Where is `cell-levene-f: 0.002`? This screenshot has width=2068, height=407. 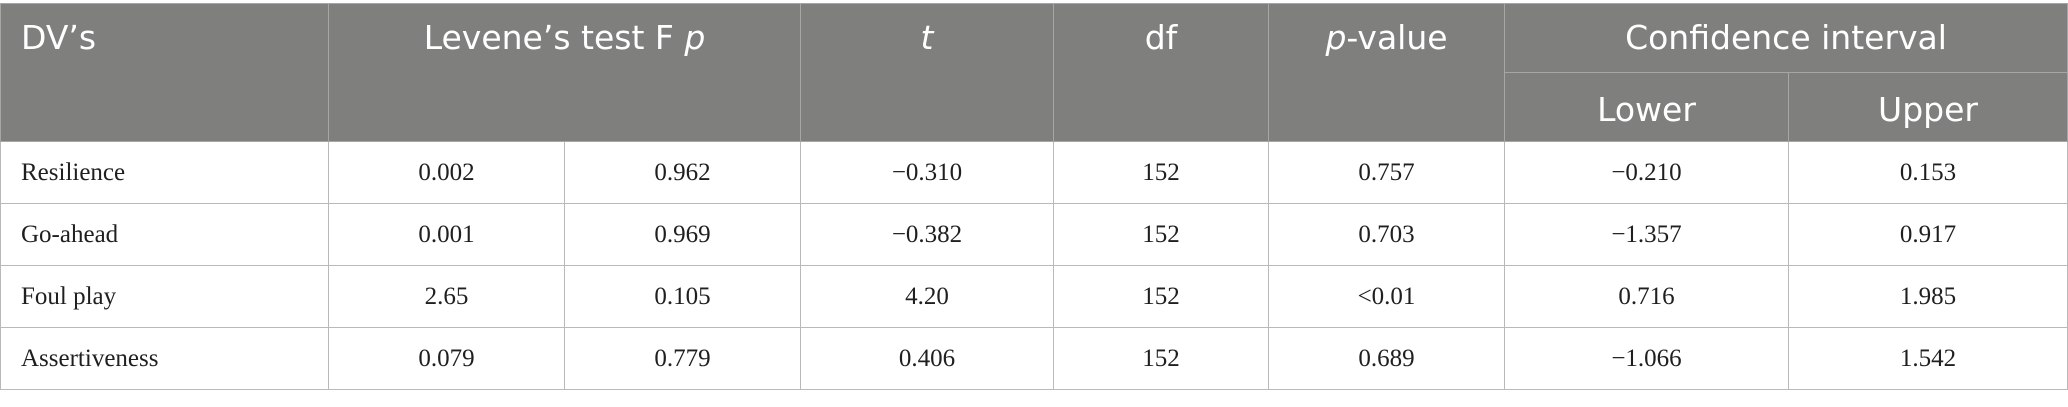 cell-levene-f: 0.002 is located at coordinates (446, 172).